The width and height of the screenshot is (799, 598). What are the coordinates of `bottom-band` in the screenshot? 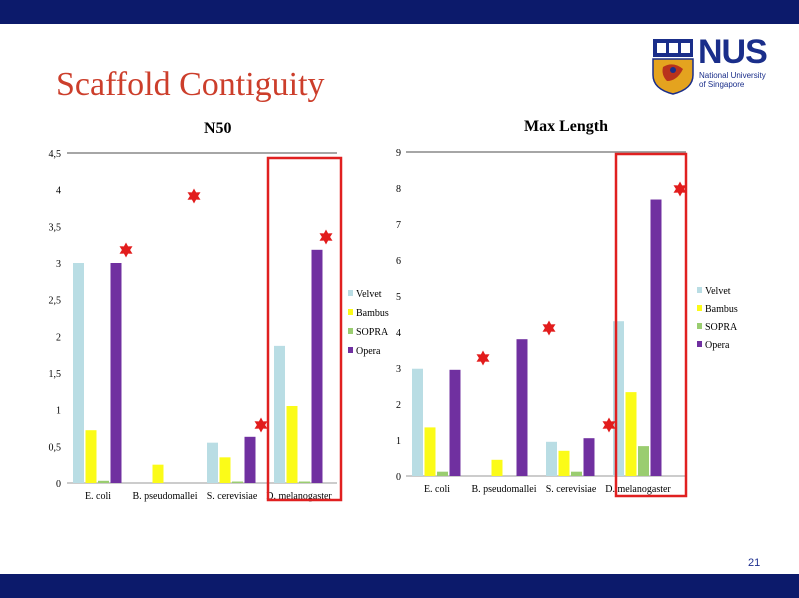 It's located at (399, 586).